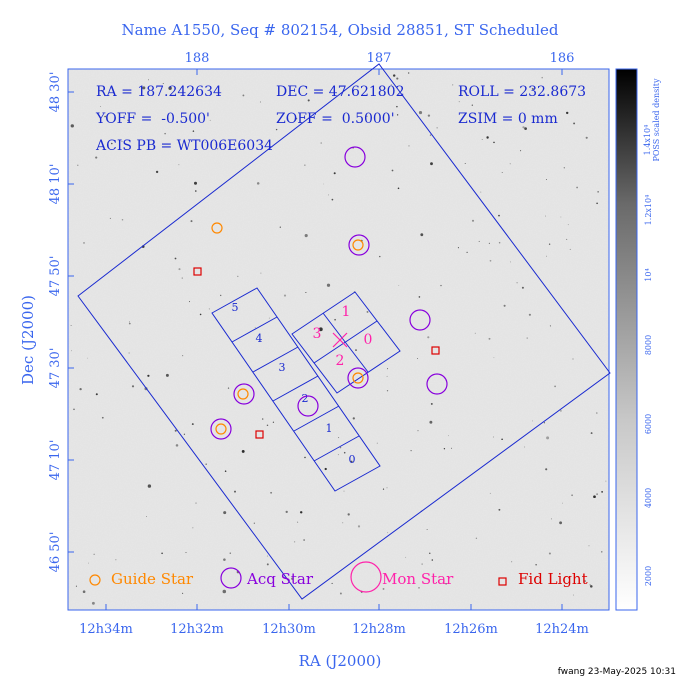  I want to click on colorbar-tick: 2000, so click(648, 576).